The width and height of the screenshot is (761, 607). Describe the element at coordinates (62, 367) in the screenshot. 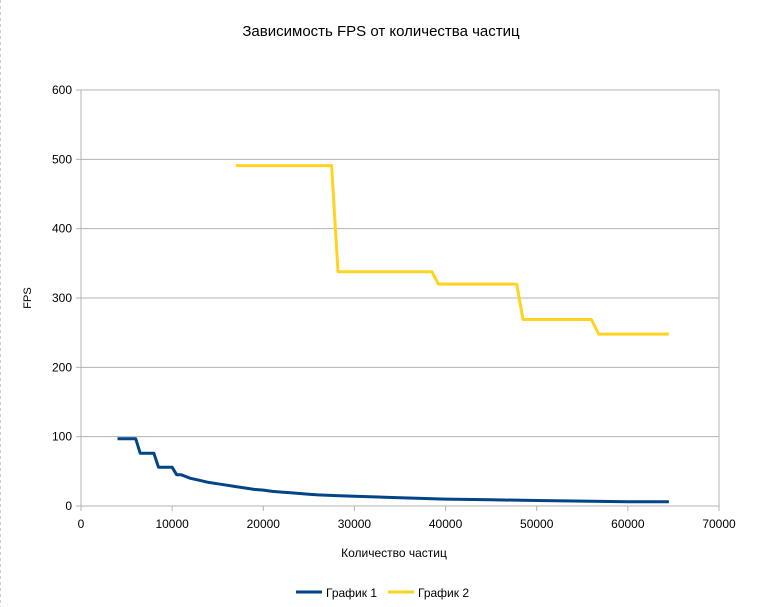

I see `y-tick-label: 200` at that location.